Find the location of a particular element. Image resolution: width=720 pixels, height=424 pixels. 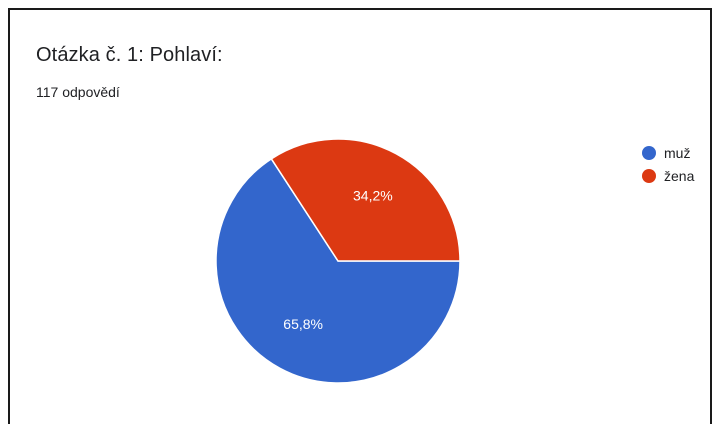

pie-slice-label: 65,8% is located at coordinates (303, 324).